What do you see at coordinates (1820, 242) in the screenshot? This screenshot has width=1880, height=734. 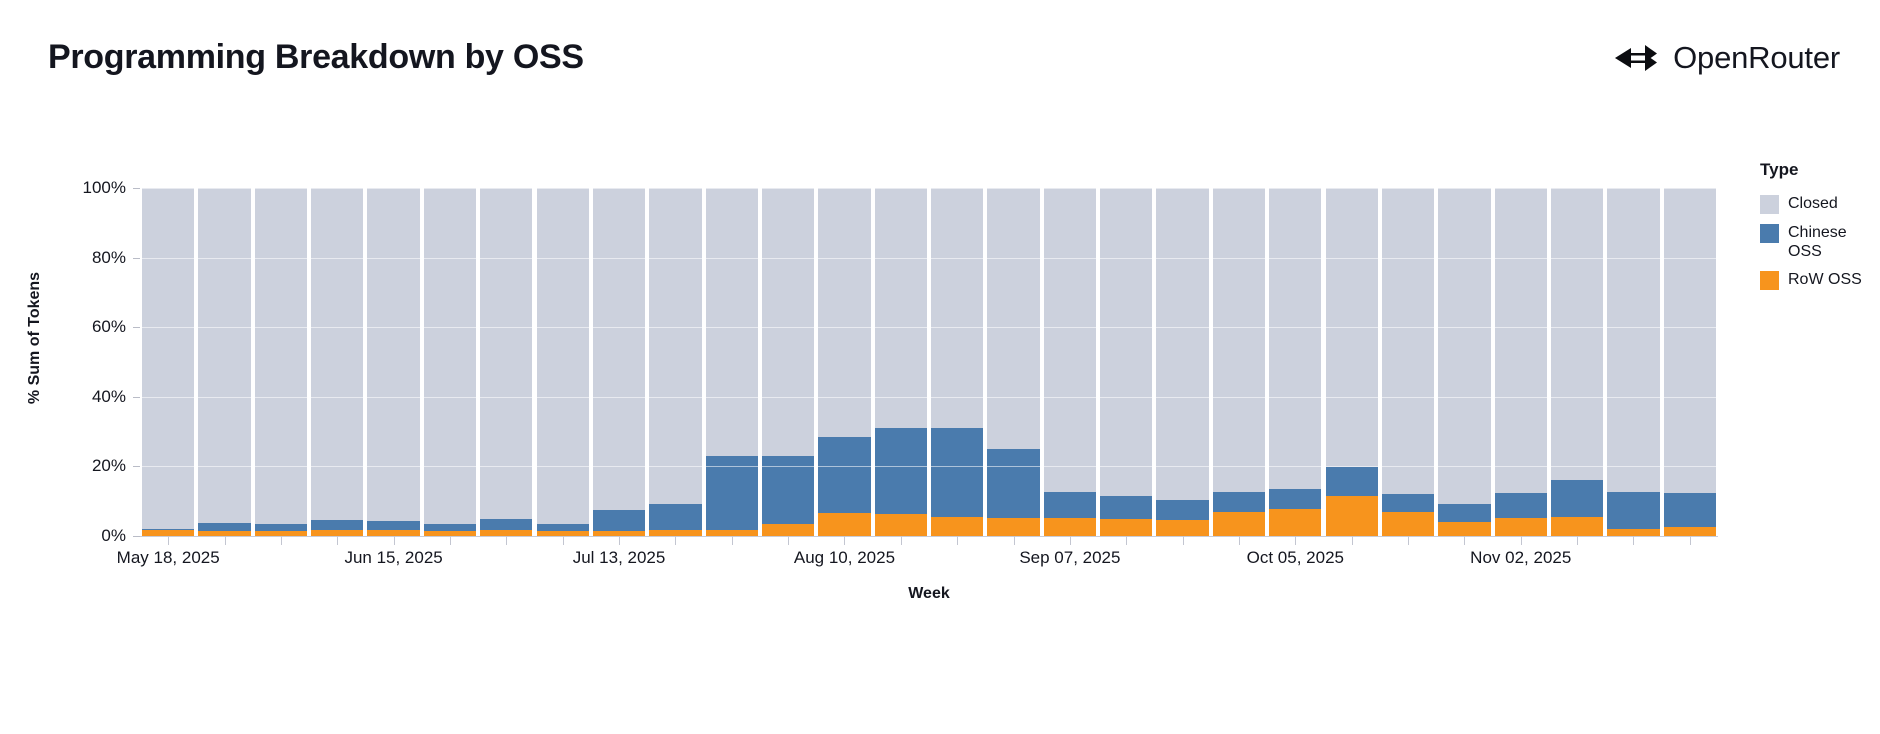 I see `legend-item: Chinese OSS` at bounding box center [1820, 242].